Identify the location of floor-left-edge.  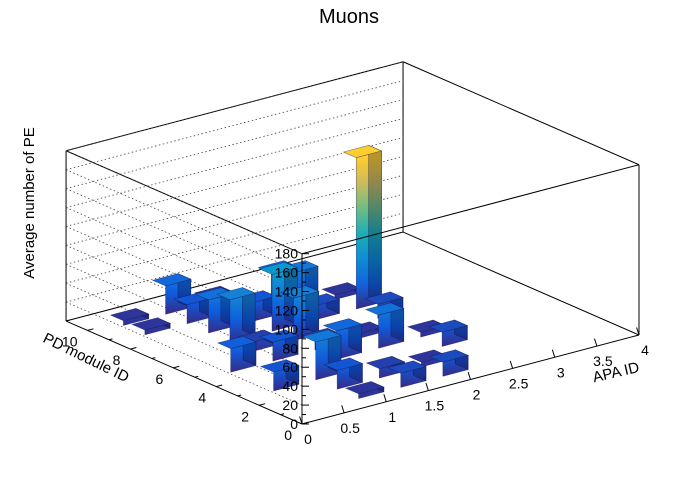
(184, 372).